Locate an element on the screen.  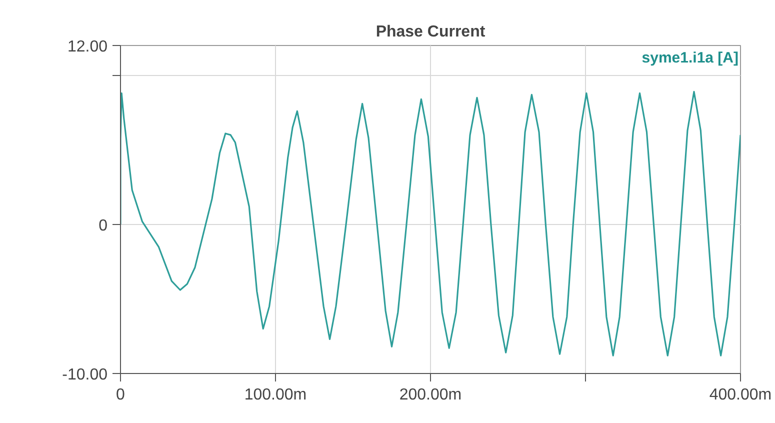
series-label: syme1.i1a [A] is located at coordinates (690, 58).